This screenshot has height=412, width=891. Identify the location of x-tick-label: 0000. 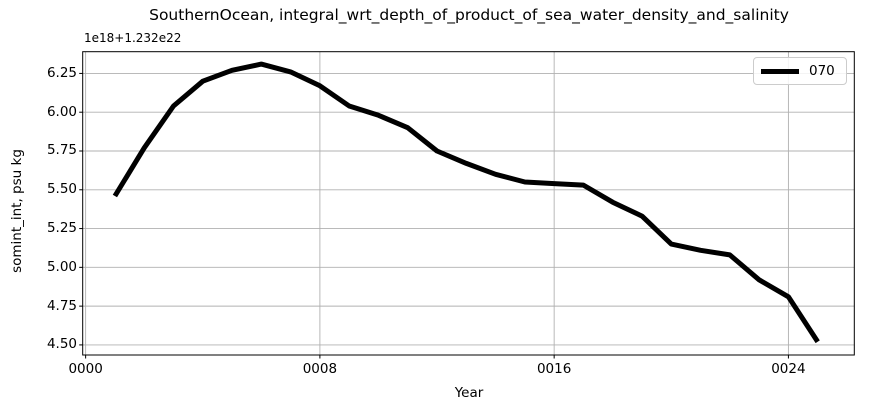
(85, 369).